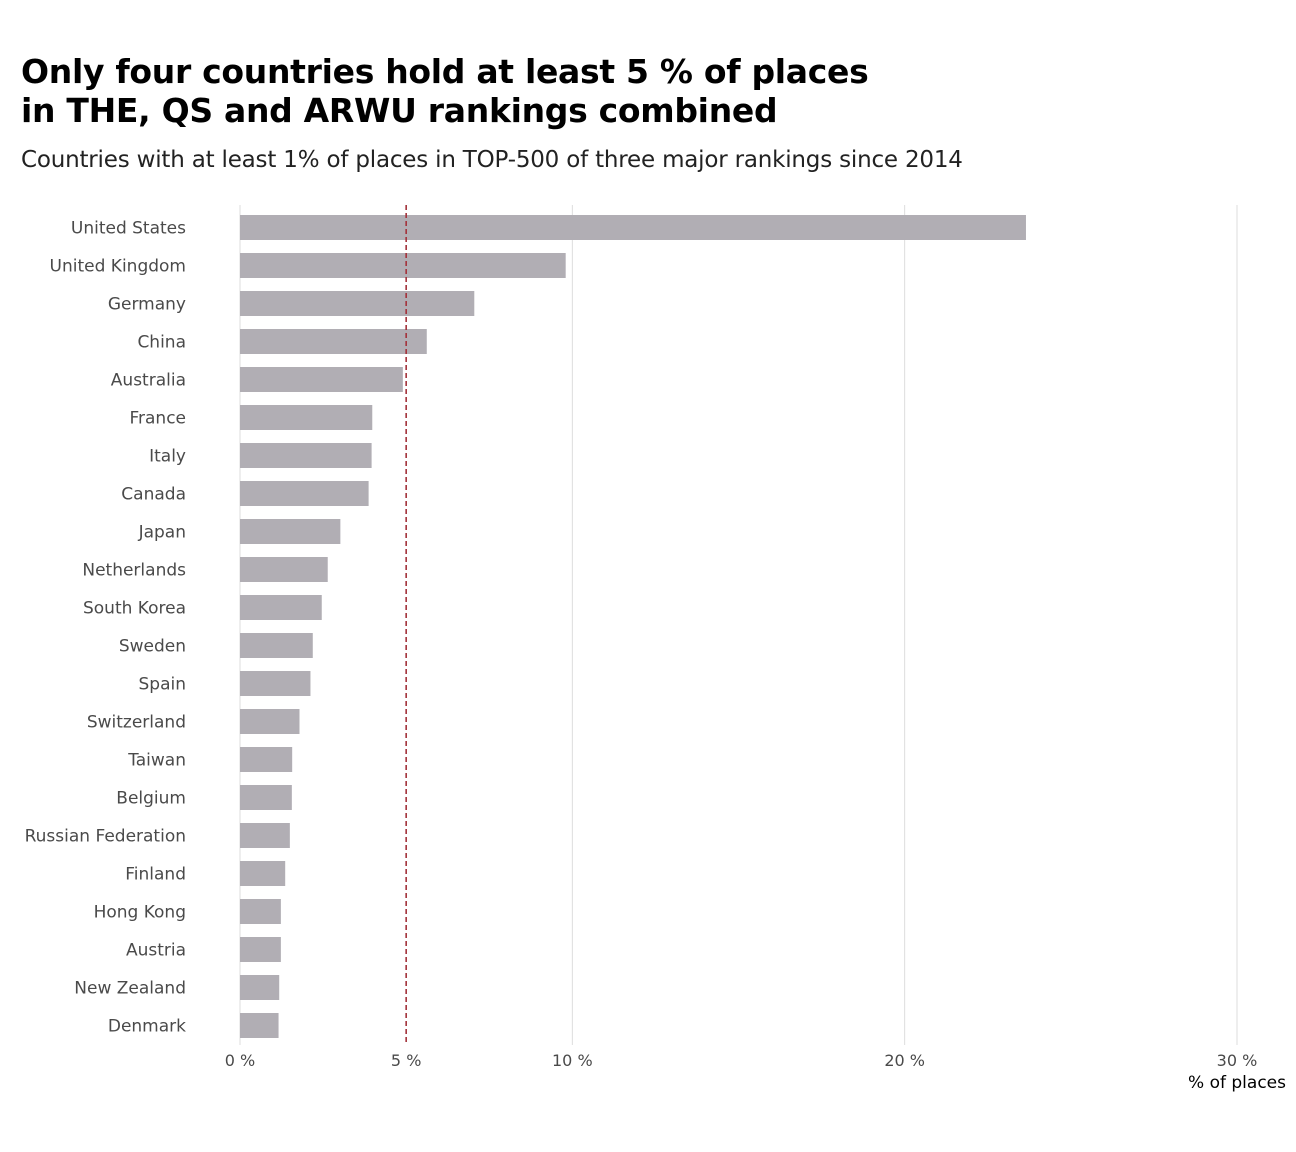  Describe the element at coordinates (290, 531) in the screenshot. I see `bar-japan` at that location.